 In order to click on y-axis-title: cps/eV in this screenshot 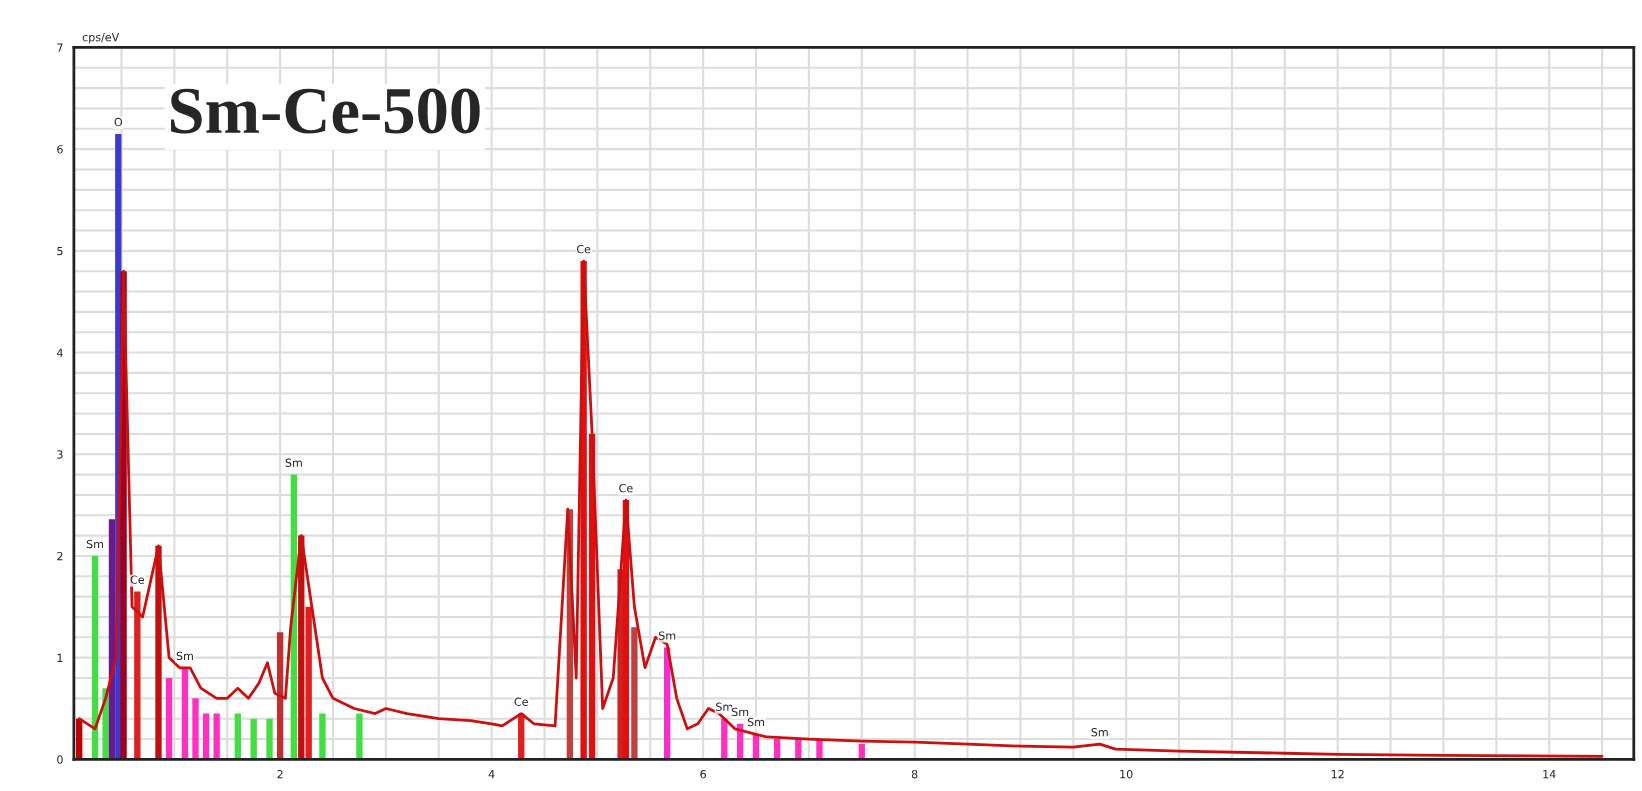, I will do `click(101, 38)`.